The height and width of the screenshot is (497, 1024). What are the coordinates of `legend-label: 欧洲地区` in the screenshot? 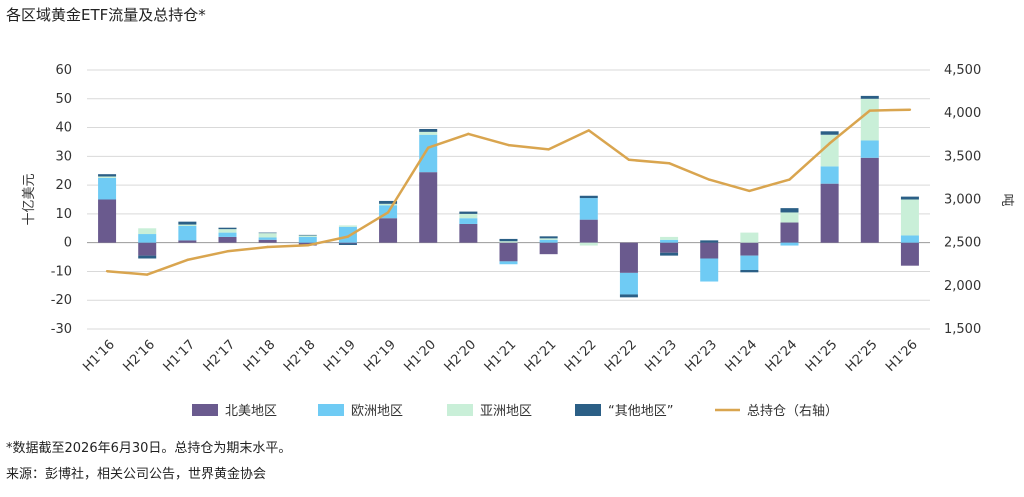 It's located at (377, 411).